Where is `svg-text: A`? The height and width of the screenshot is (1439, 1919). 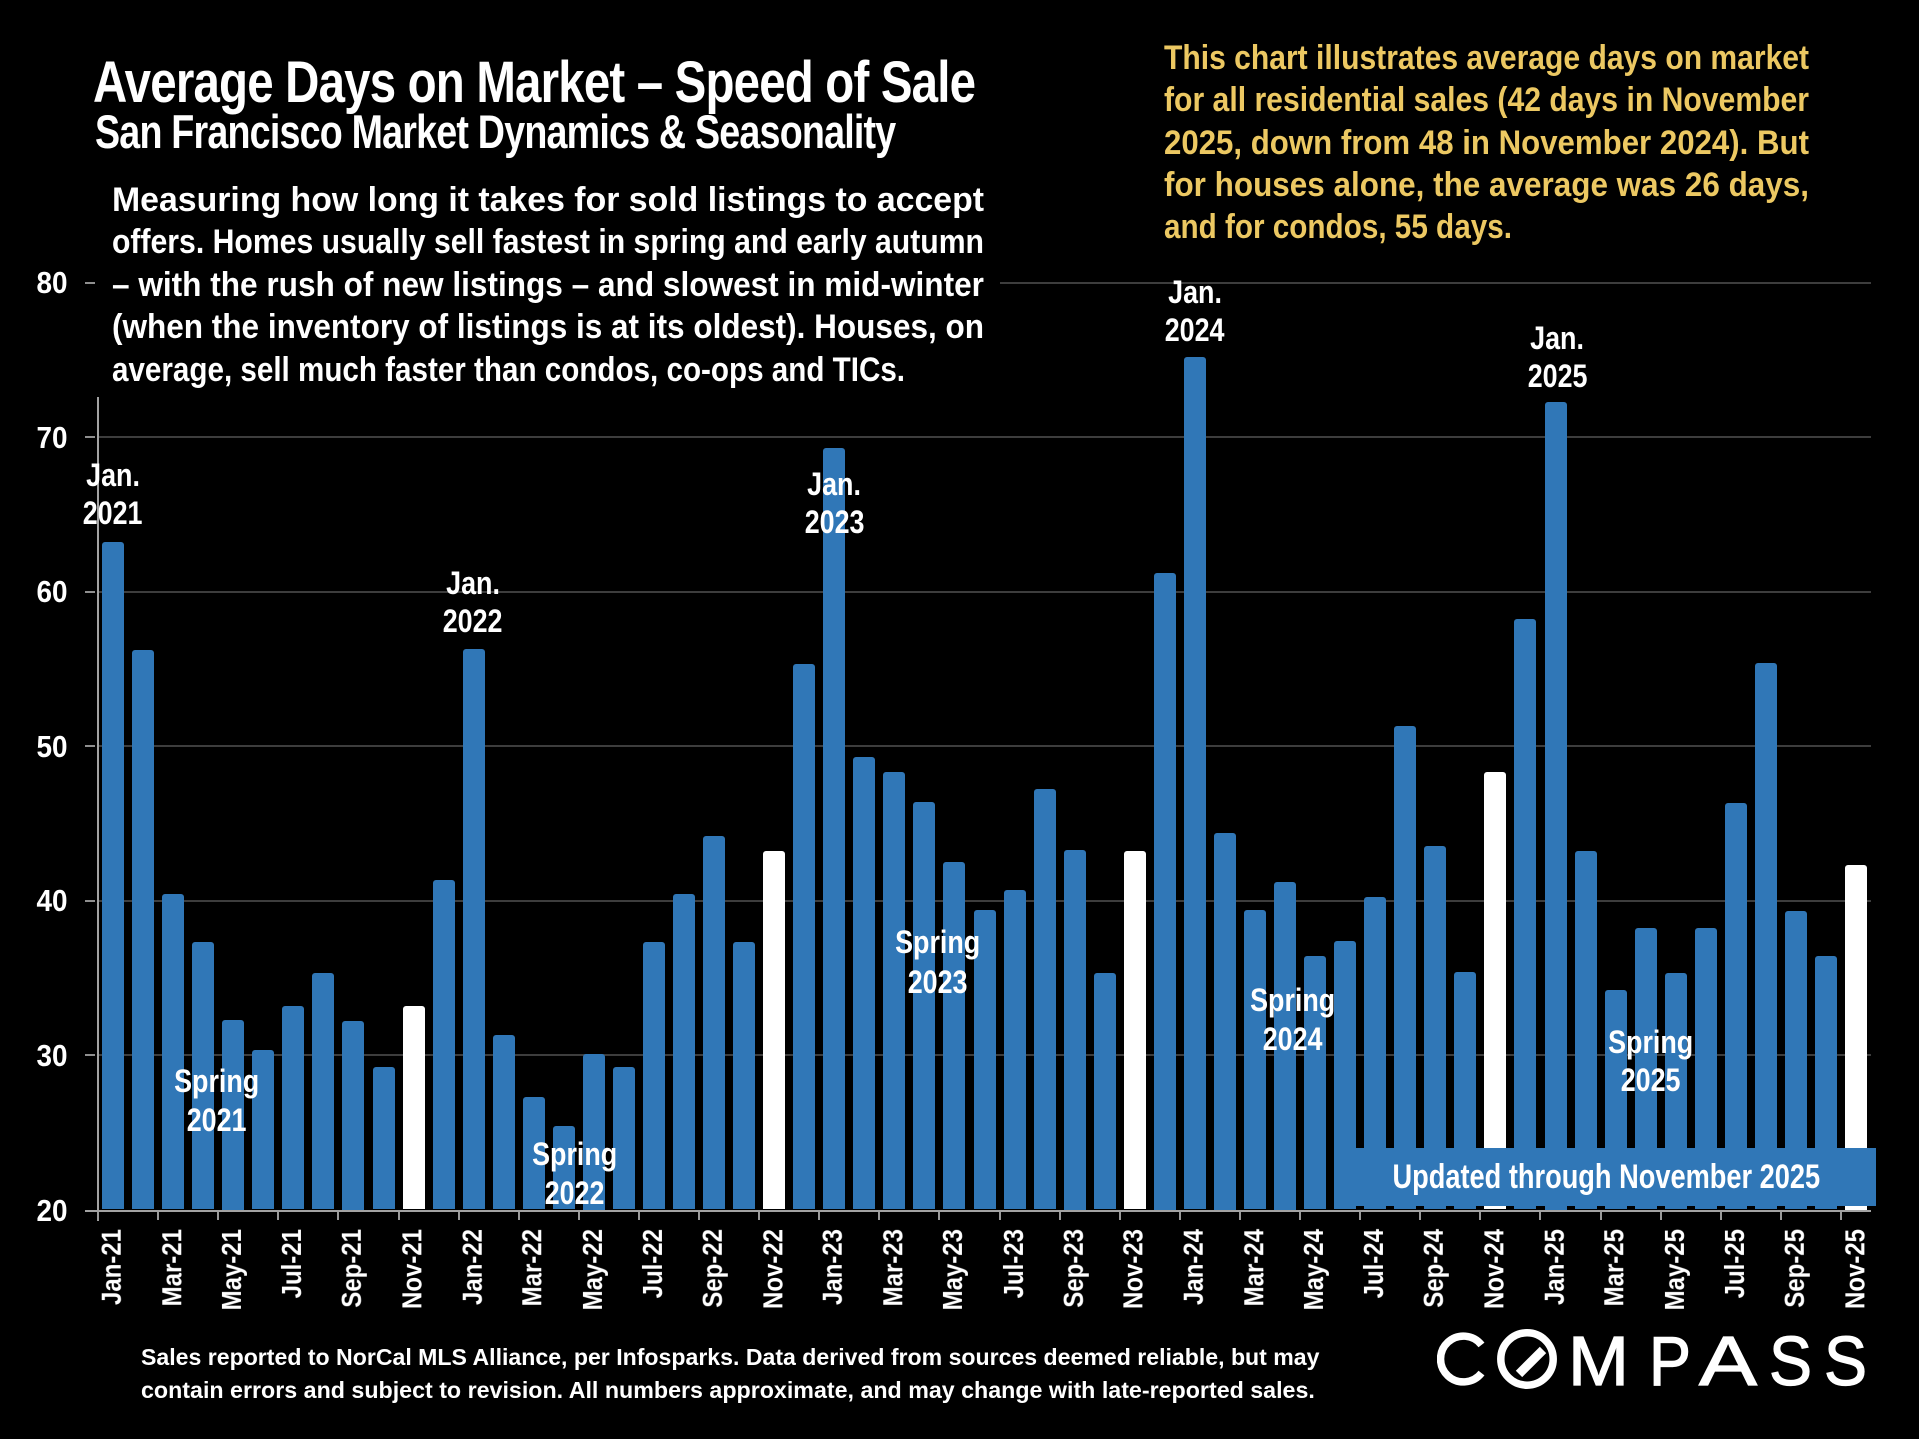 svg-text: A is located at coordinates (1728, 1362).